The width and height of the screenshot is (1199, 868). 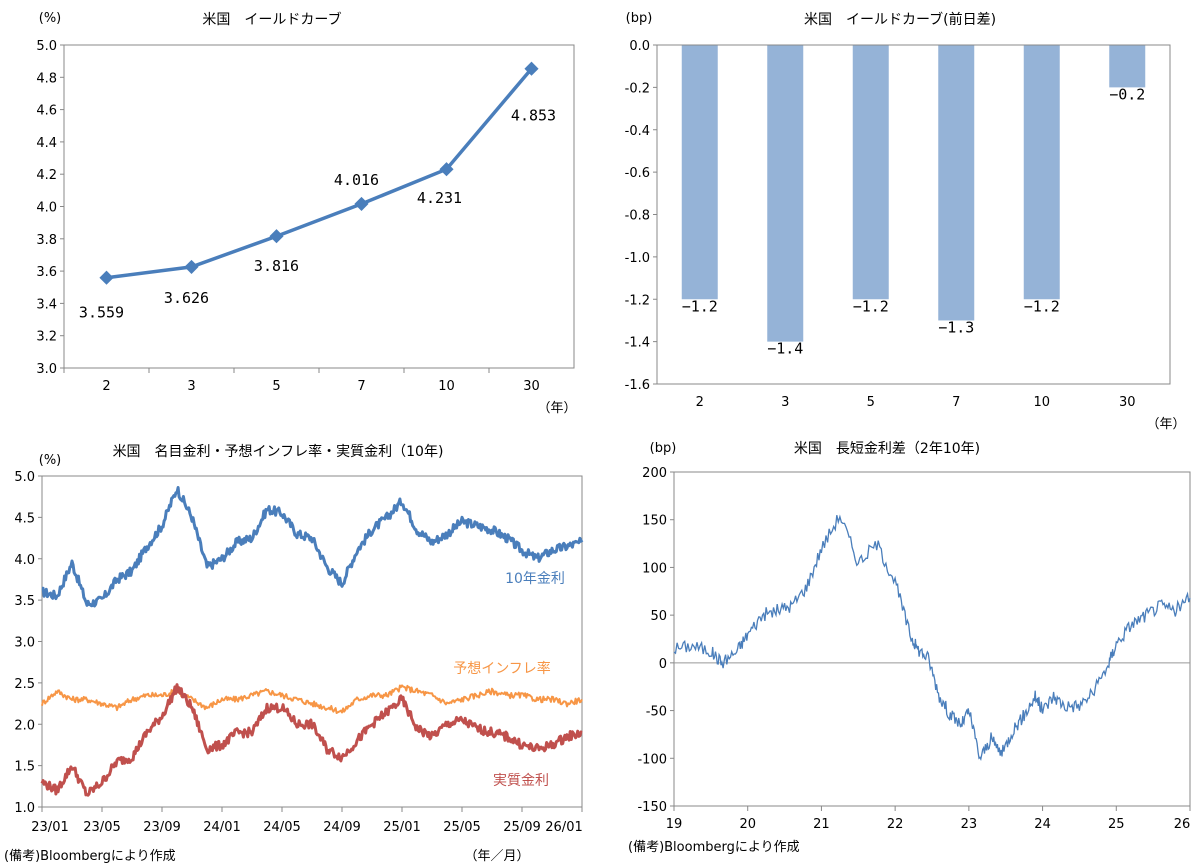 I want to click on x-tick-label: 21, so click(x=821, y=824).